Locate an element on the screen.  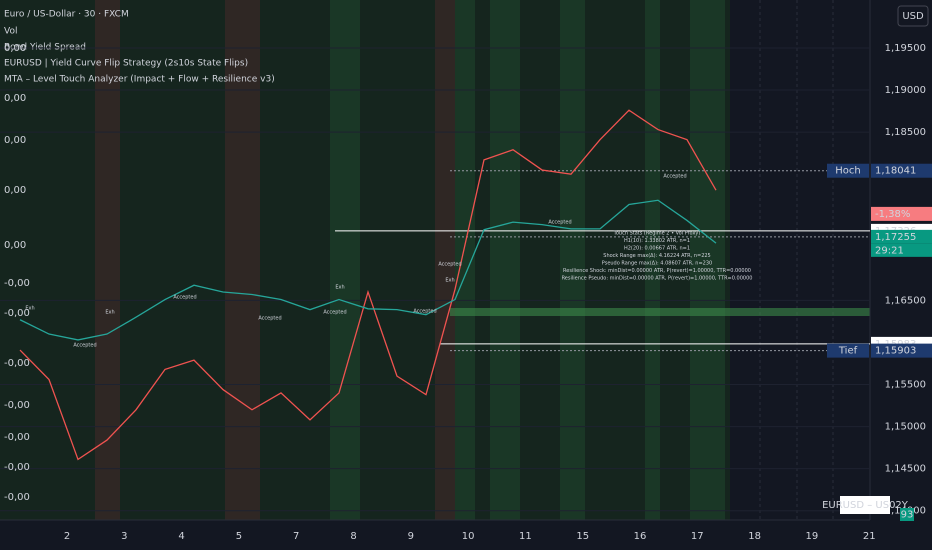
x-tick-label: 10 is located at coordinates (468, 536).